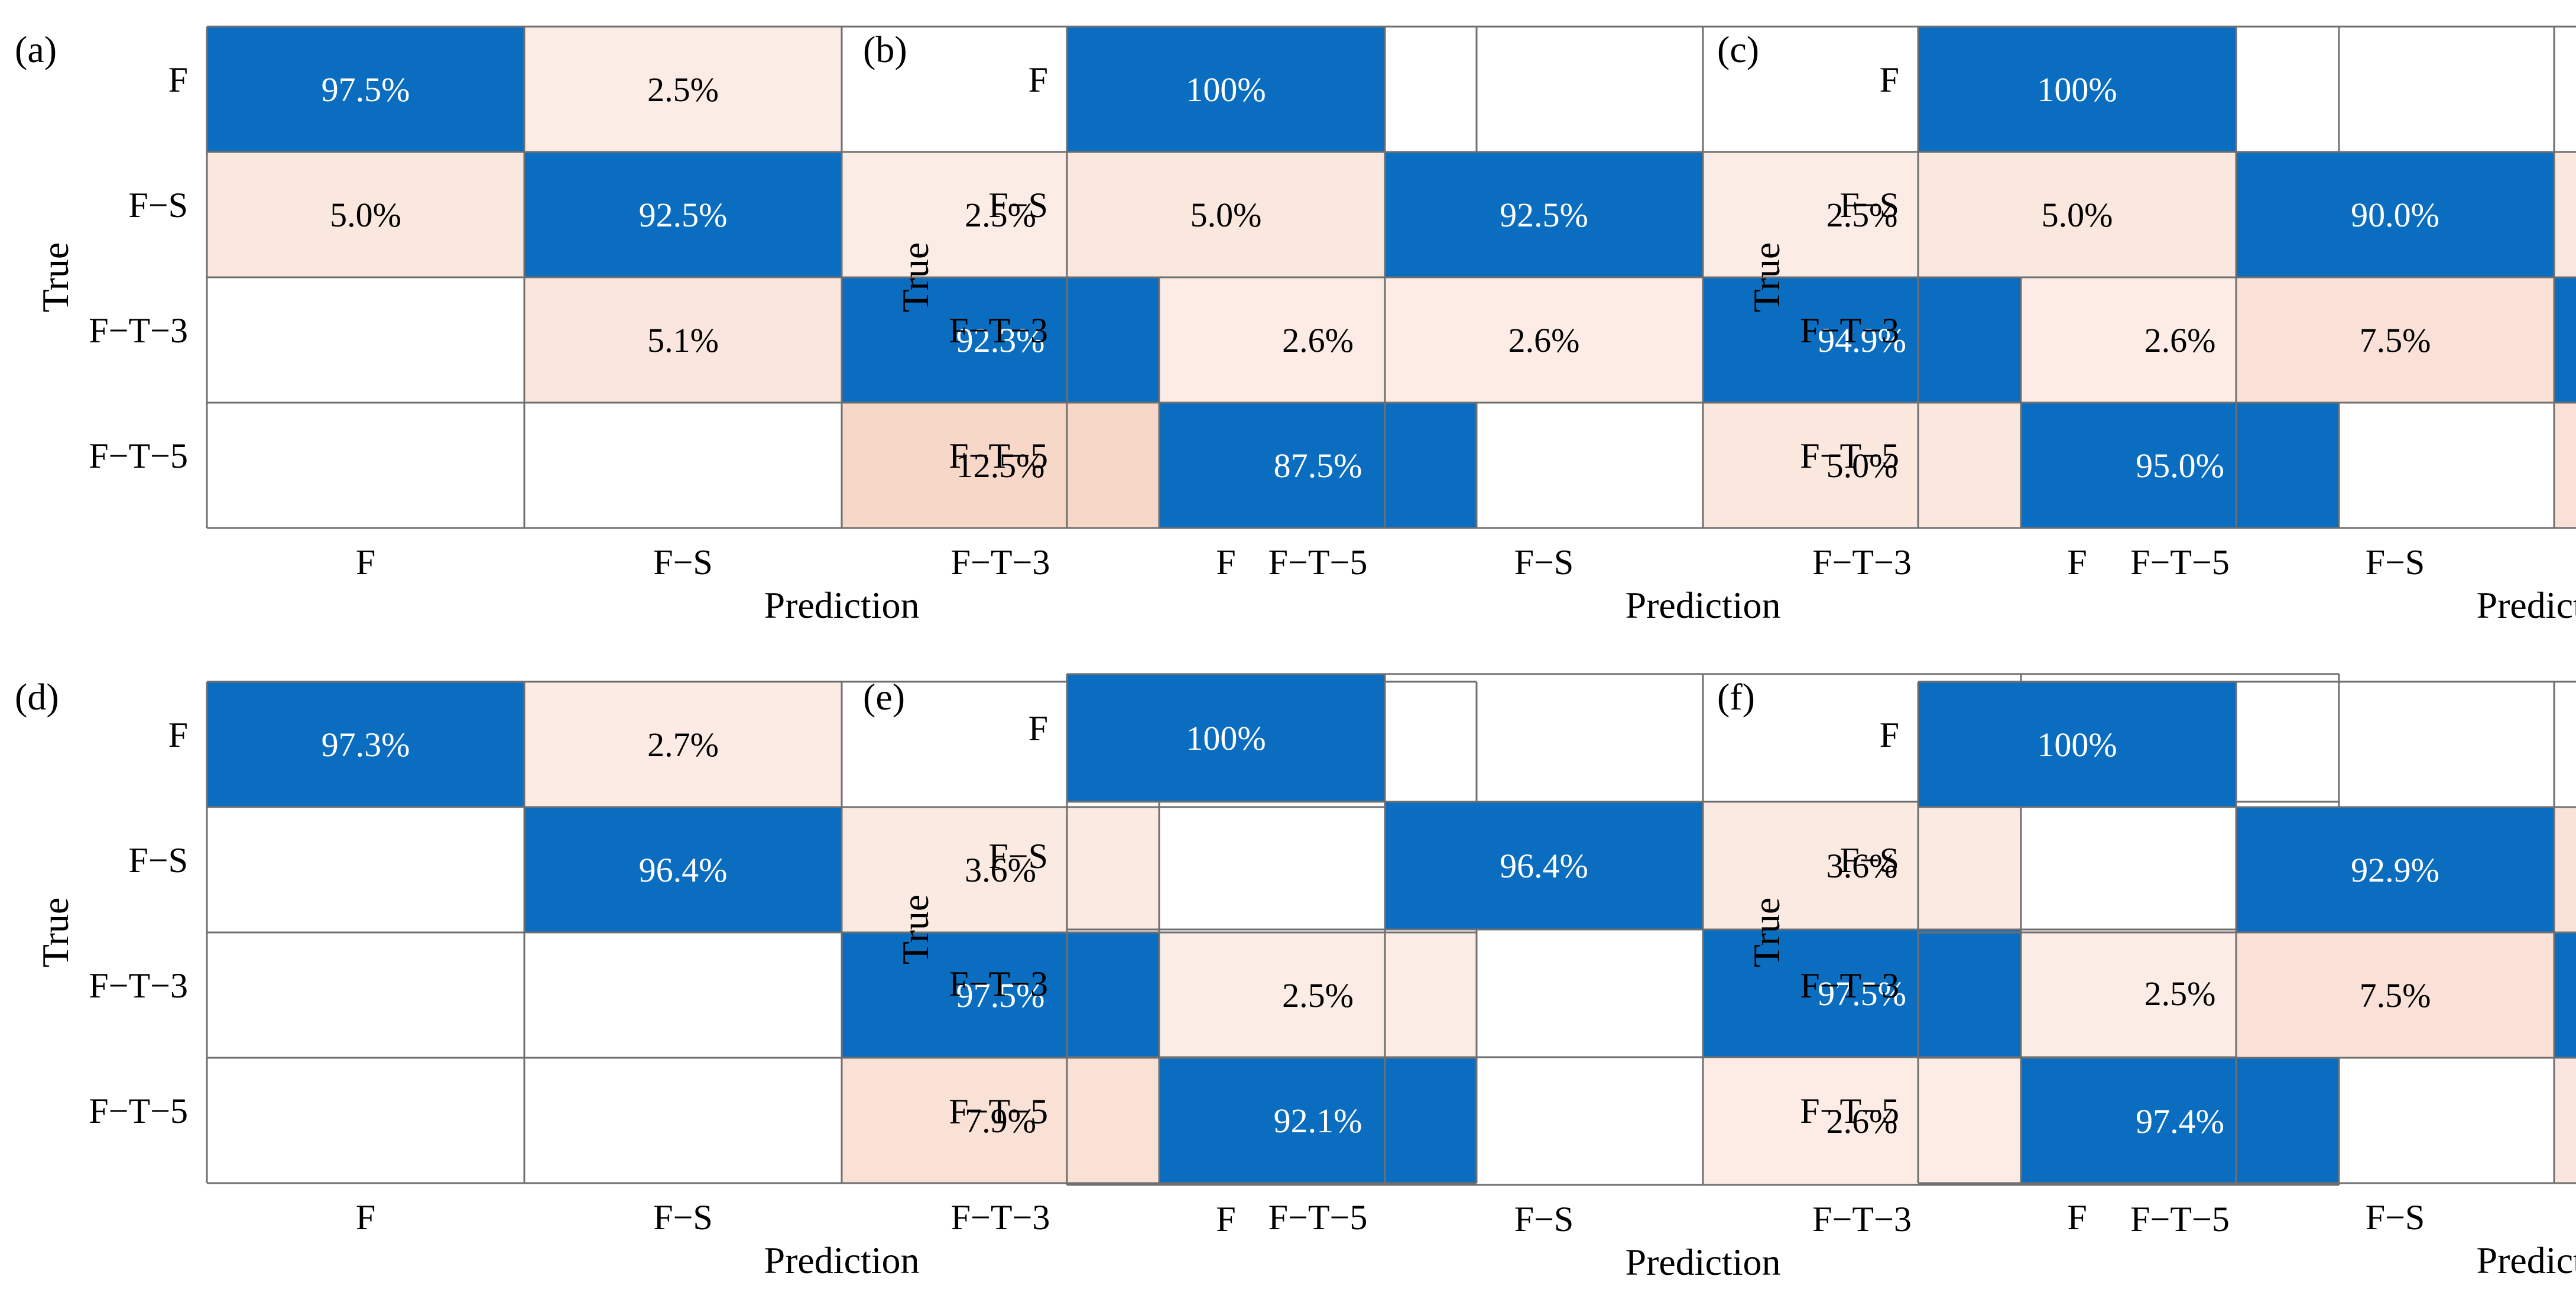 The height and width of the screenshot is (1299, 2576). Describe the element at coordinates (36, 49) in the screenshot. I see `panel-label: (a)` at that location.